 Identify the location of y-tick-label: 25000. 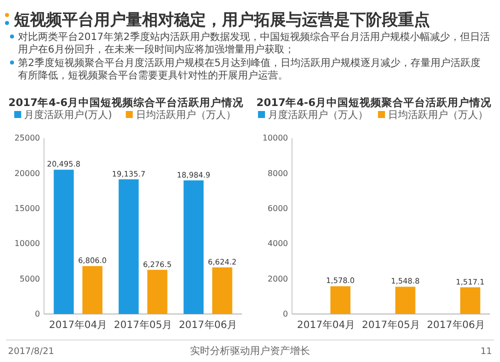
(27, 138).